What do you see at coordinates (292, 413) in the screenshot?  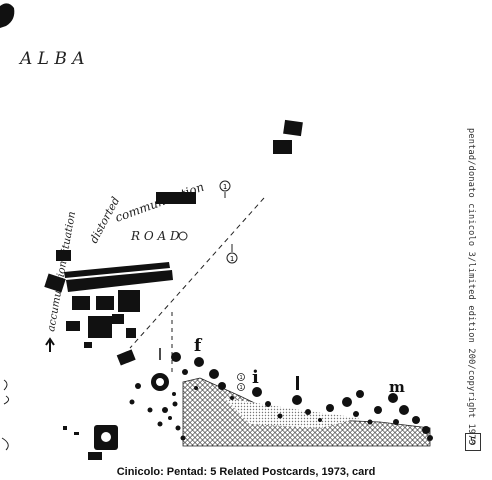 I see `fine-dotted-field` at bounding box center [292, 413].